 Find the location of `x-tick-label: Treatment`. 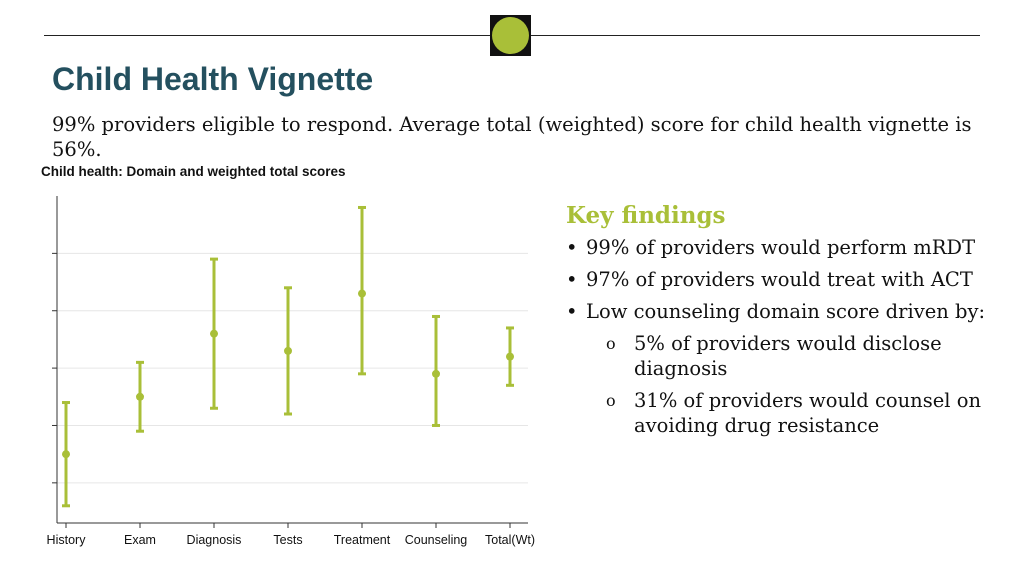

x-tick-label: Treatment is located at coordinates (362, 540).